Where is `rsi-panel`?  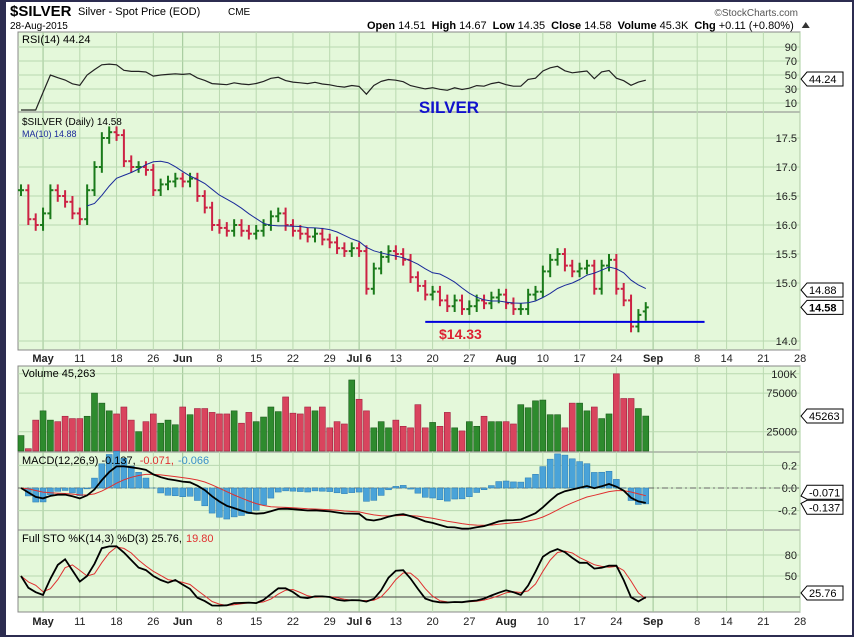
rsi-panel is located at coordinates (409, 72).